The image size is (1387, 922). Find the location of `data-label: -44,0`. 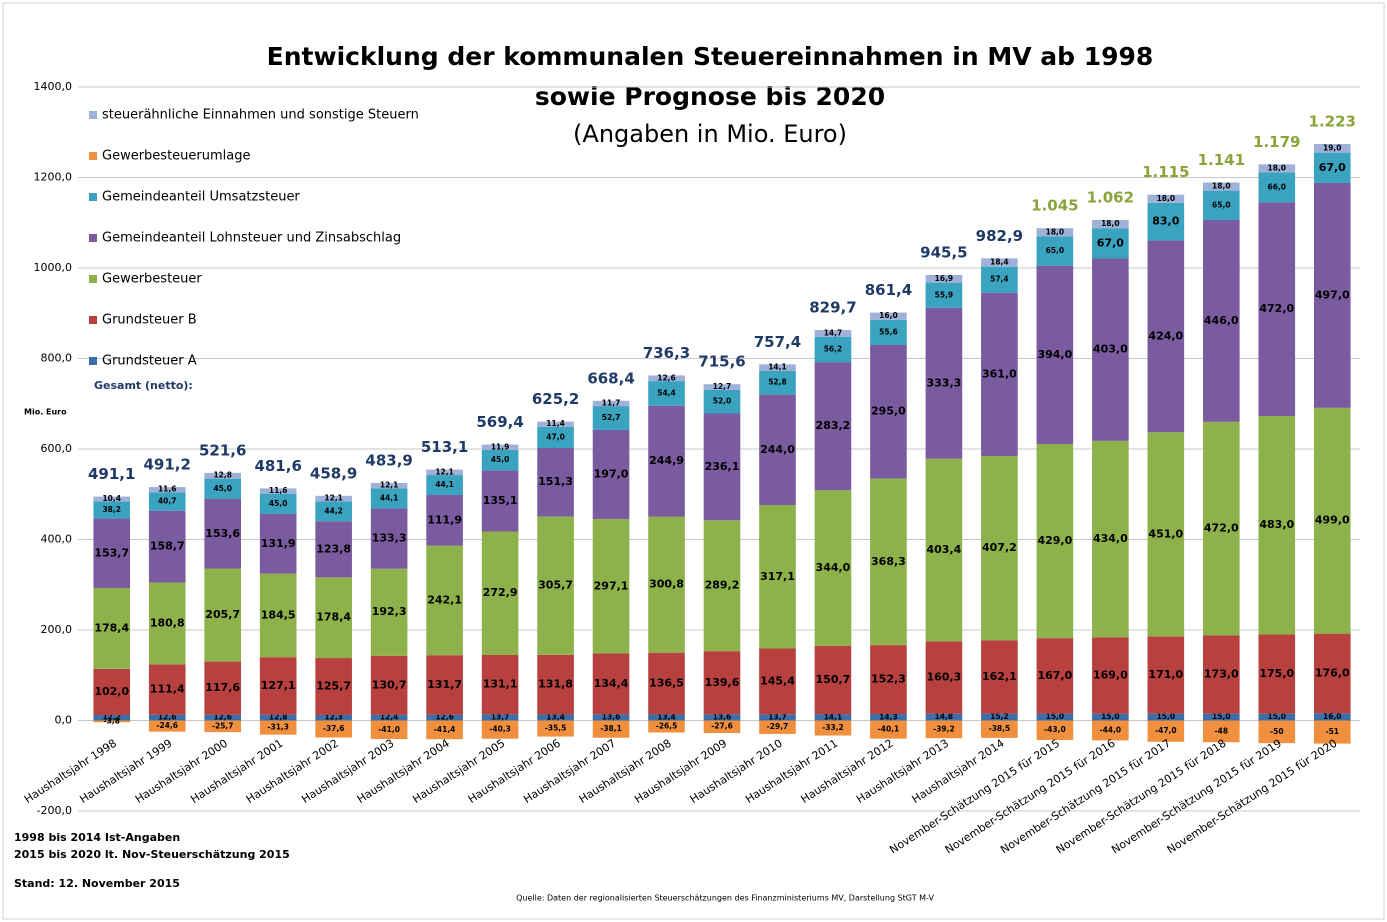

data-label: -44,0 is located at coordinates (1111, 729).